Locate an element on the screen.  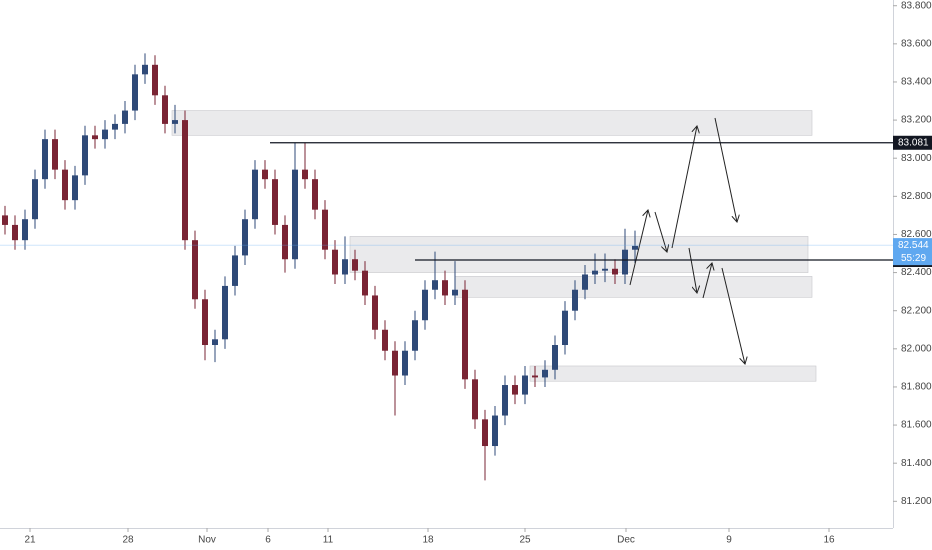
y-tick-label: 82.400 is located at coordinates (916, 272).